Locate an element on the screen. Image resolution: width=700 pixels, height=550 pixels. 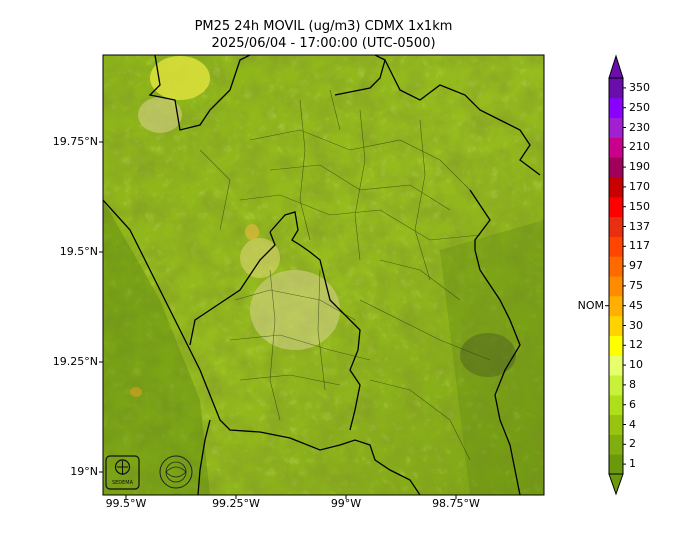
lat-tick-label: 19.75°N is located at coordinates (75, 141).